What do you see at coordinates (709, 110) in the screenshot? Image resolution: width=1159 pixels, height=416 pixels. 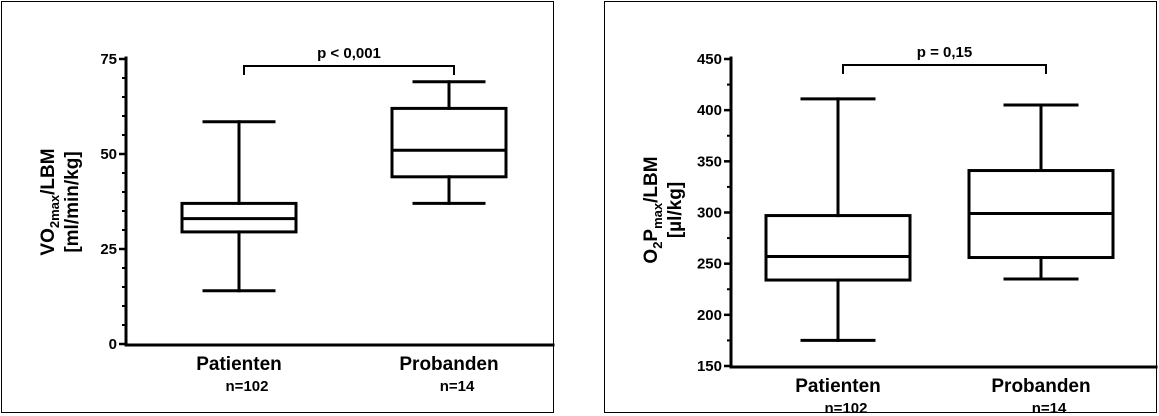 I see `y-tick-label: 400` at bounding box center [709, 110].